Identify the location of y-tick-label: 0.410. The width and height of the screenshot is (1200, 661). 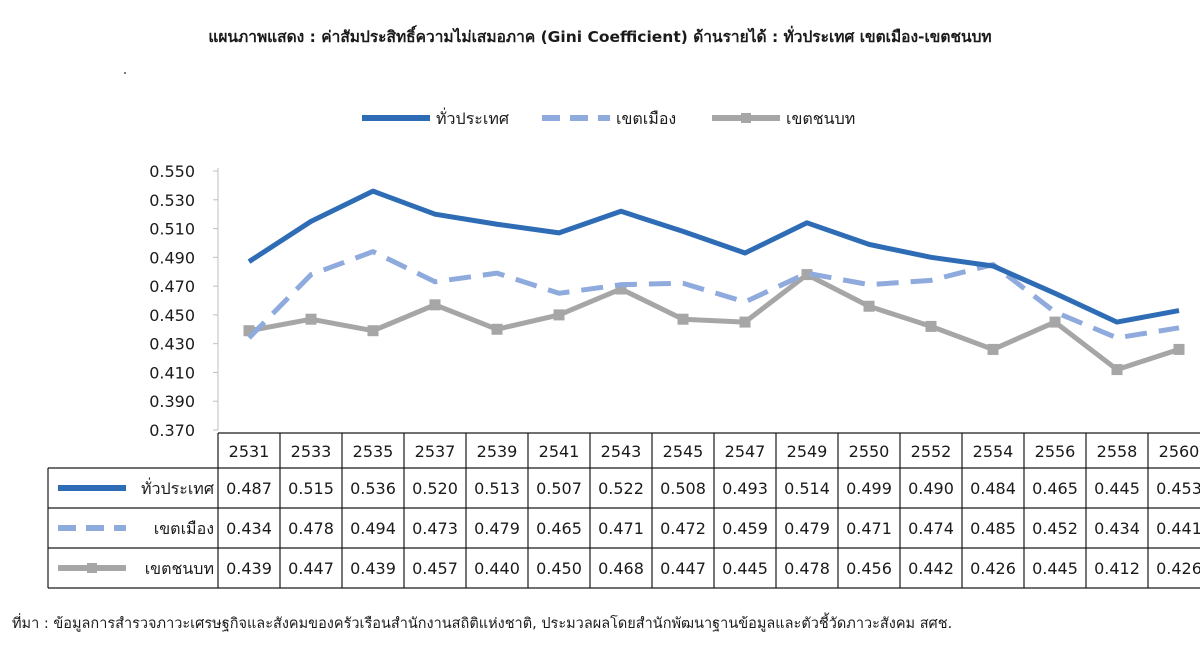
(172, 372).